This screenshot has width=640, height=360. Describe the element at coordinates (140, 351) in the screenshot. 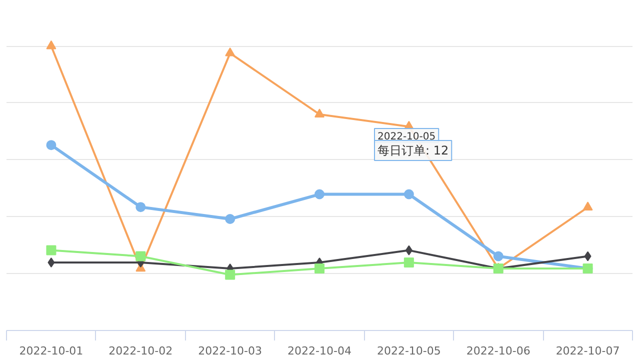

I see `x-tick-label: 2022-10-02` at that location.